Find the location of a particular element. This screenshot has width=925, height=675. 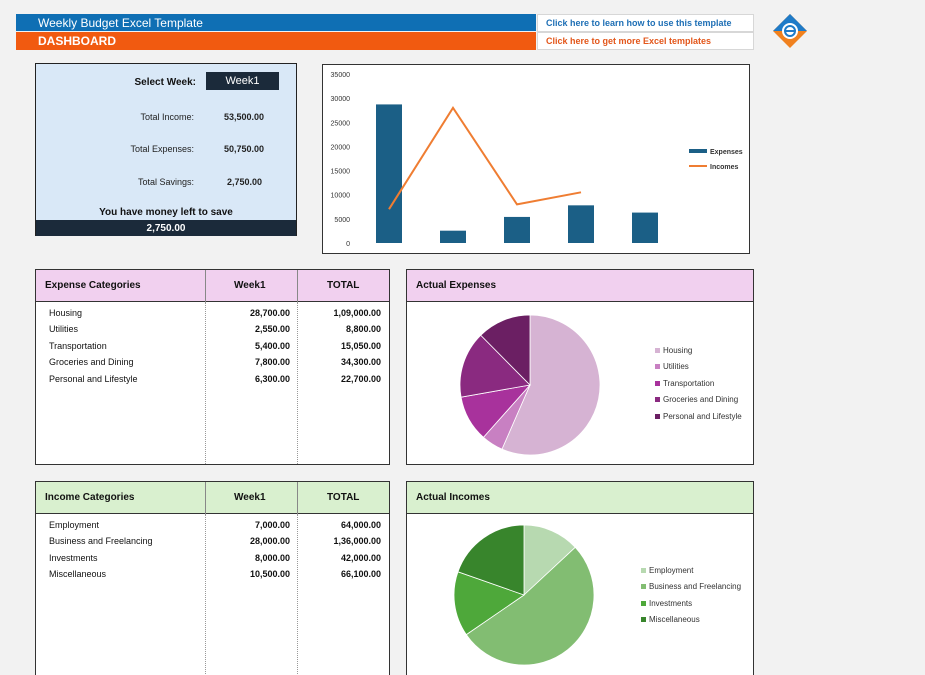

expense-row: Personal and Lifestyle 6,300.00 22,700.00 is located at coordinates (212, 379).